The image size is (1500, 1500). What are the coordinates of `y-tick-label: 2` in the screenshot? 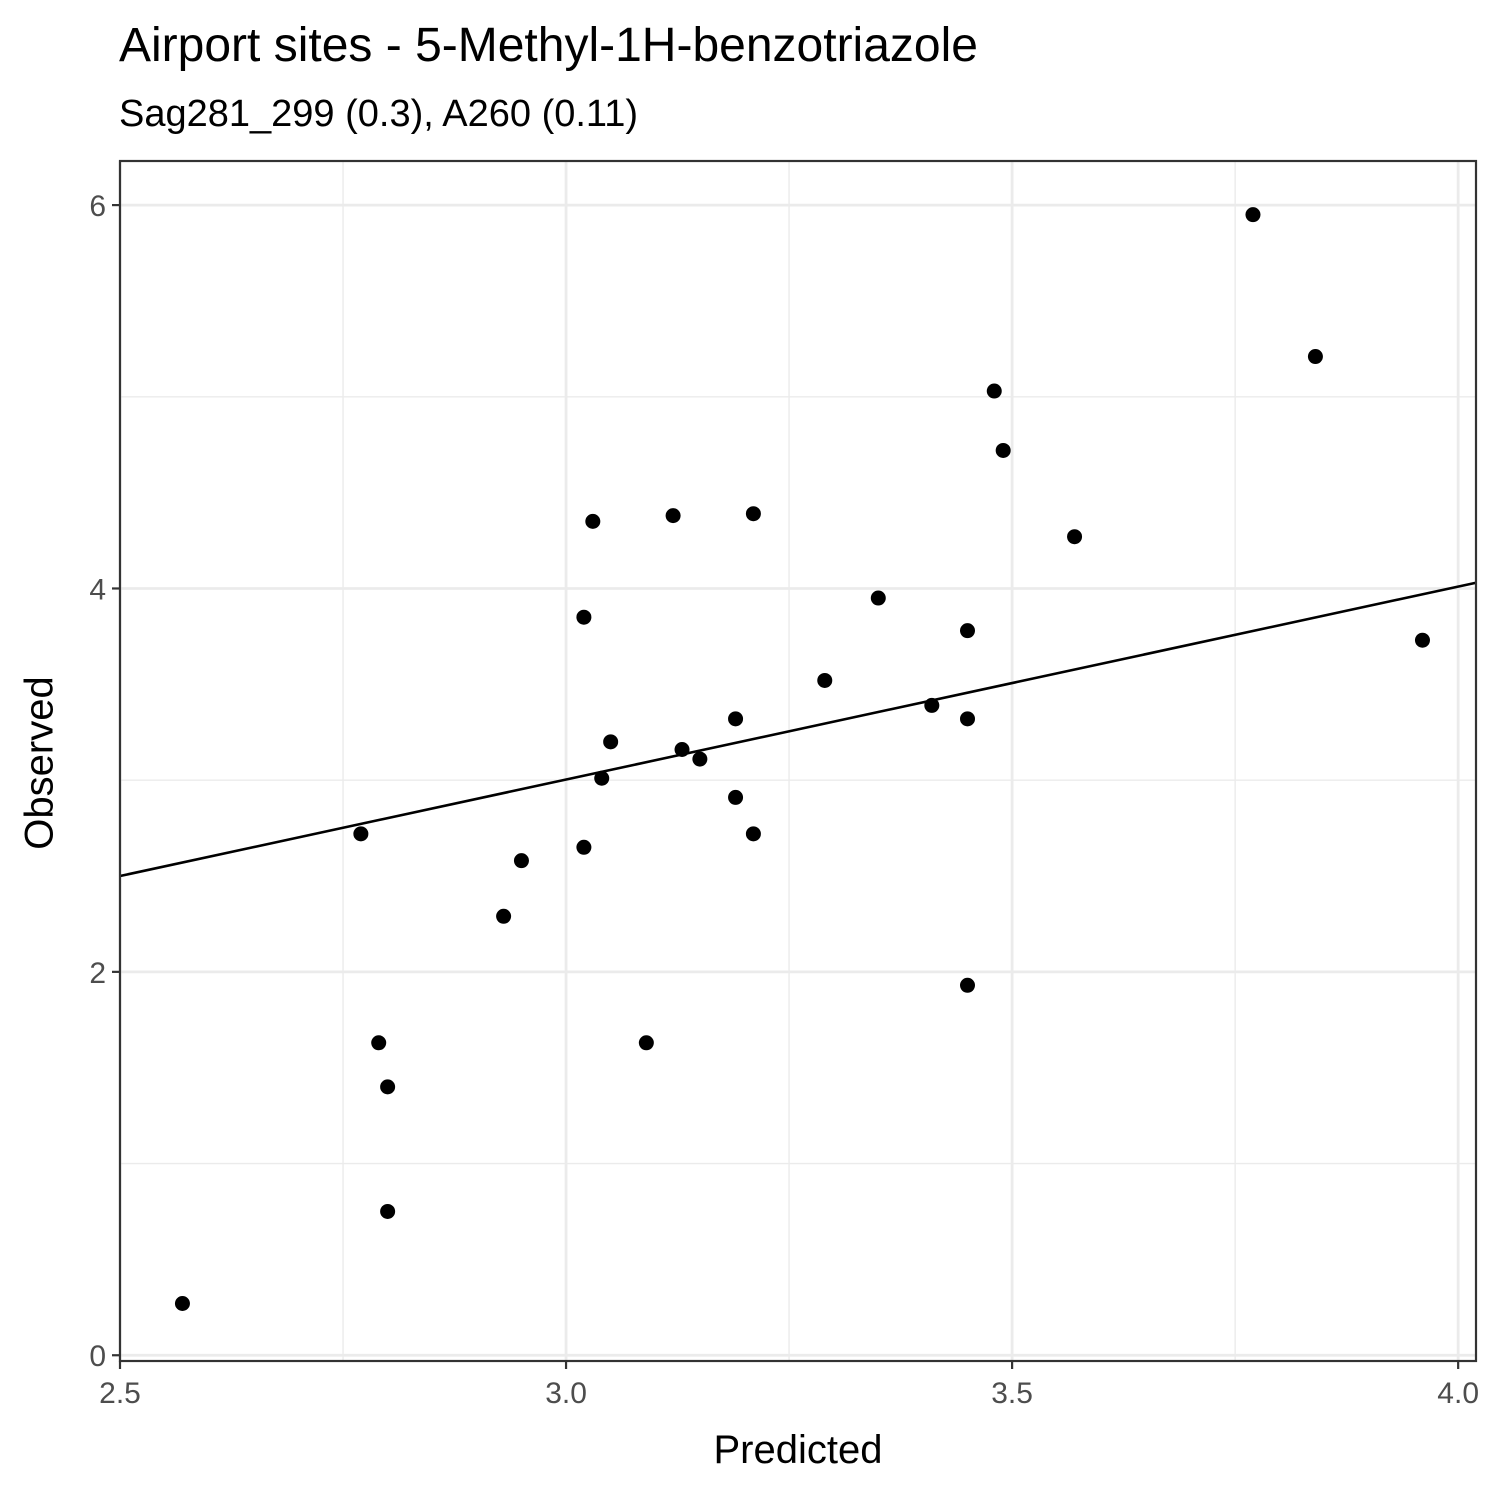 It's located at (97, 973).